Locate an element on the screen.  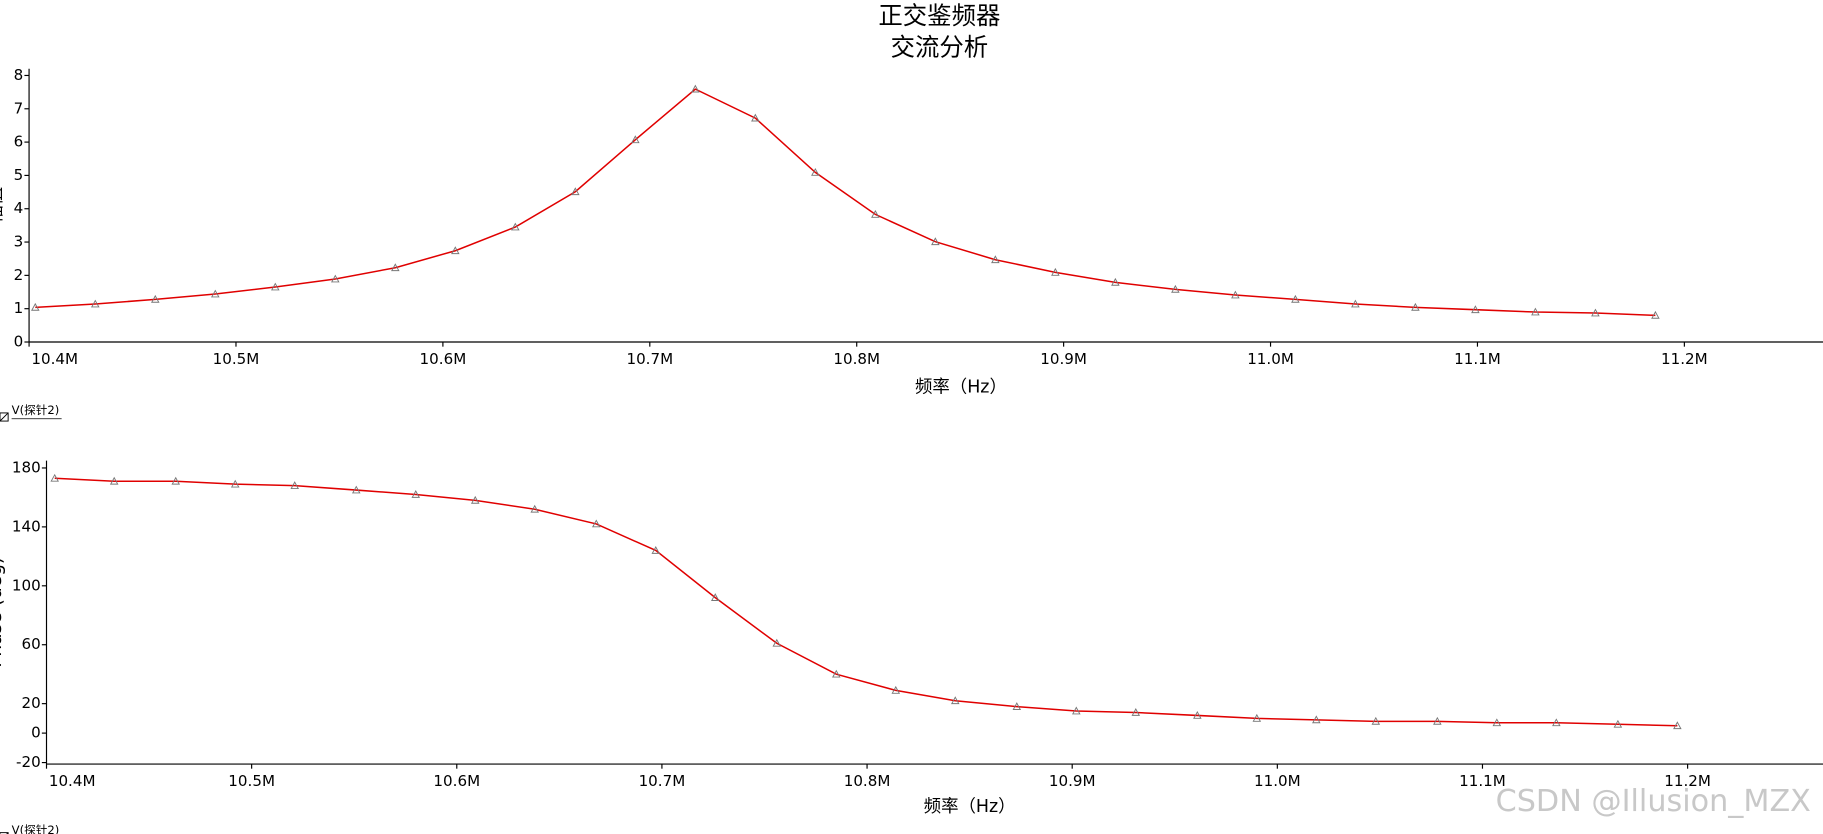
y-tick-label: 60 is located at coordinates (30, 644).